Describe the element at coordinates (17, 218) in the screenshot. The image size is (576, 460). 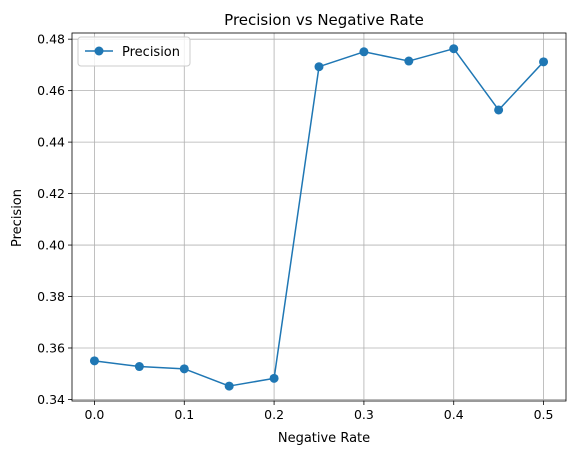
I see `y-axis-label: Precision` at that location.